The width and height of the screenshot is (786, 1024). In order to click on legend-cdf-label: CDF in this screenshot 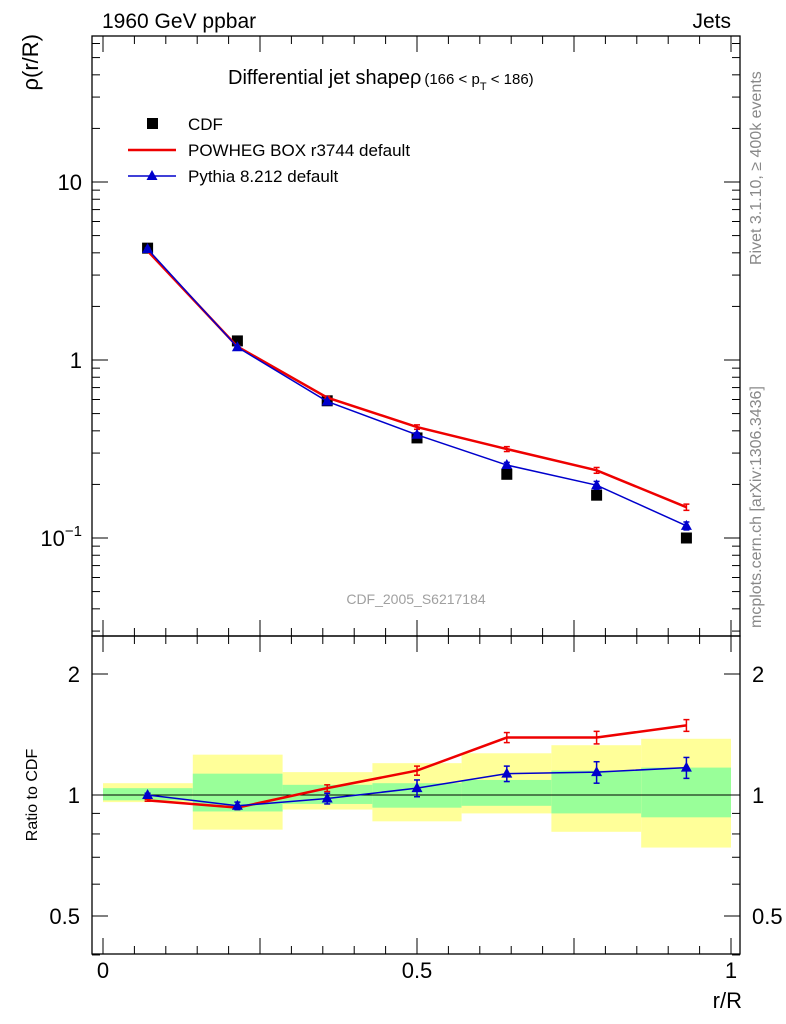, I will do `click(205, 124)`.